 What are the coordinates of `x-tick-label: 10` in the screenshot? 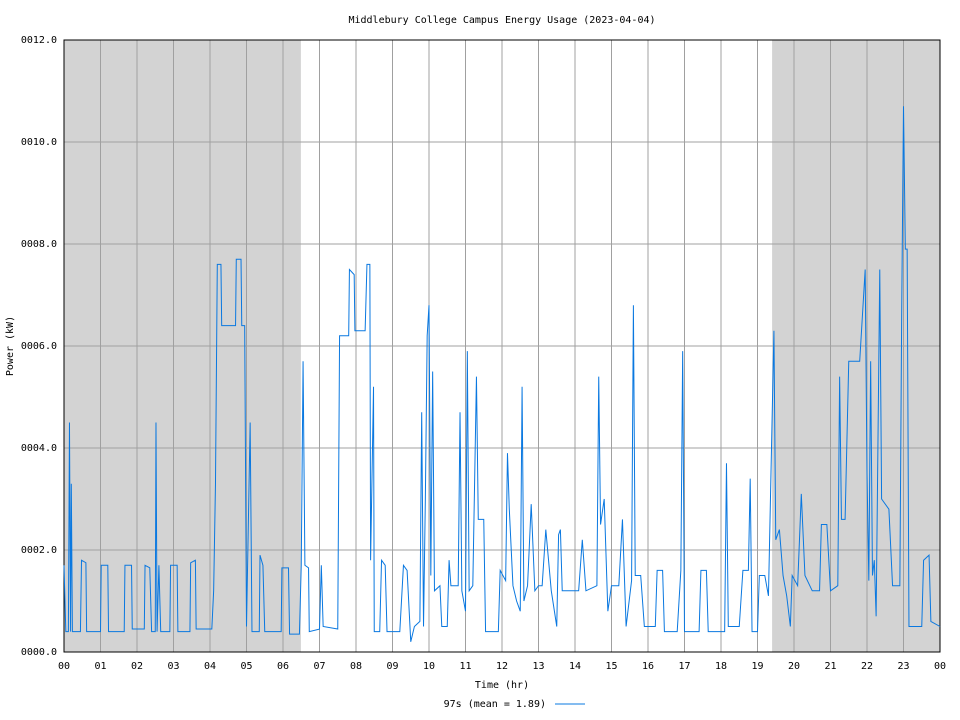 It's located at (429, 666).